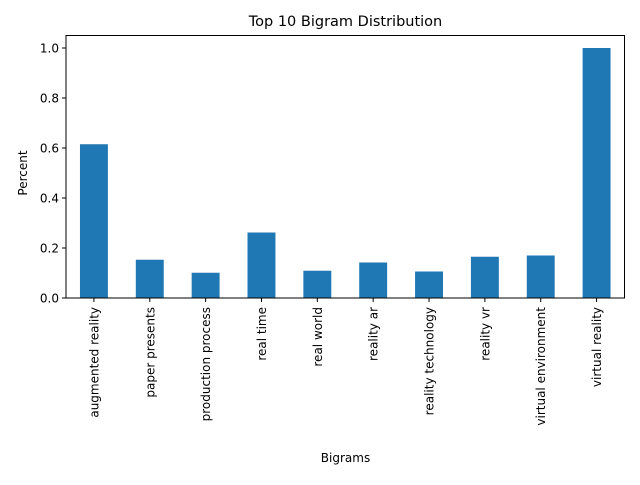 The image size is (640, 485). Describe the element at coordinates (53, 174) in the screenshot. I see `y-axis: 0.0 0.2 0.4 0.6 0.8 1.0` at that location.